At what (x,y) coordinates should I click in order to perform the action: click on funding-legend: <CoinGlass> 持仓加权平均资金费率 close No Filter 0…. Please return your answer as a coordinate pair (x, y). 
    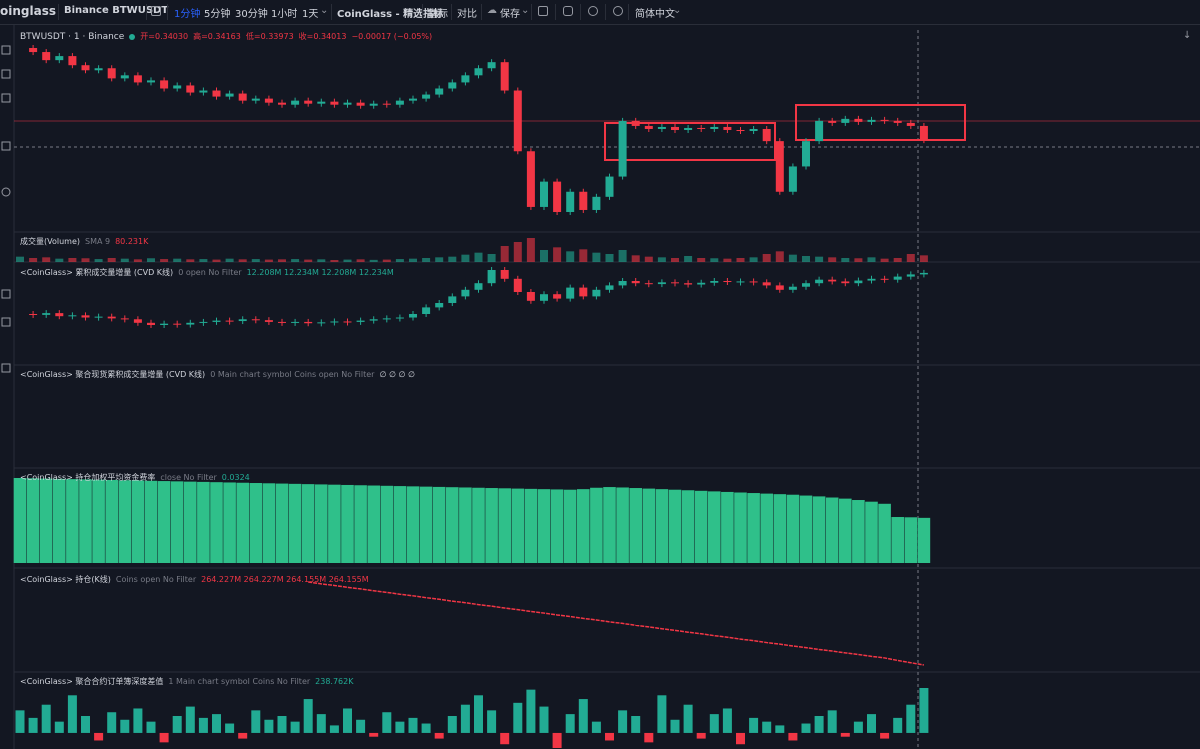
    Looking at the image, I should click on (135, 477).